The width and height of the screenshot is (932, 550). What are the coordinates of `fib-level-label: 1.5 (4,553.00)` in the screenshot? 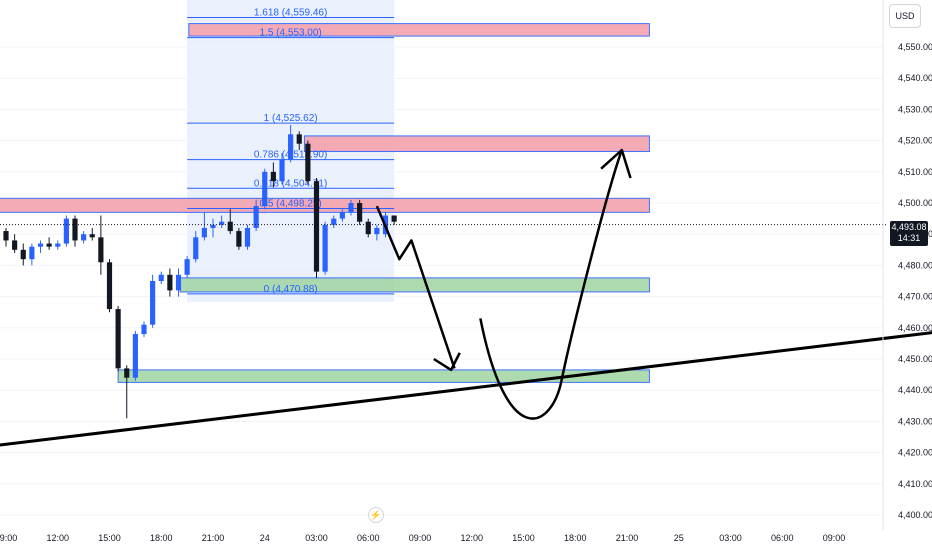 It's located at (290, 33).